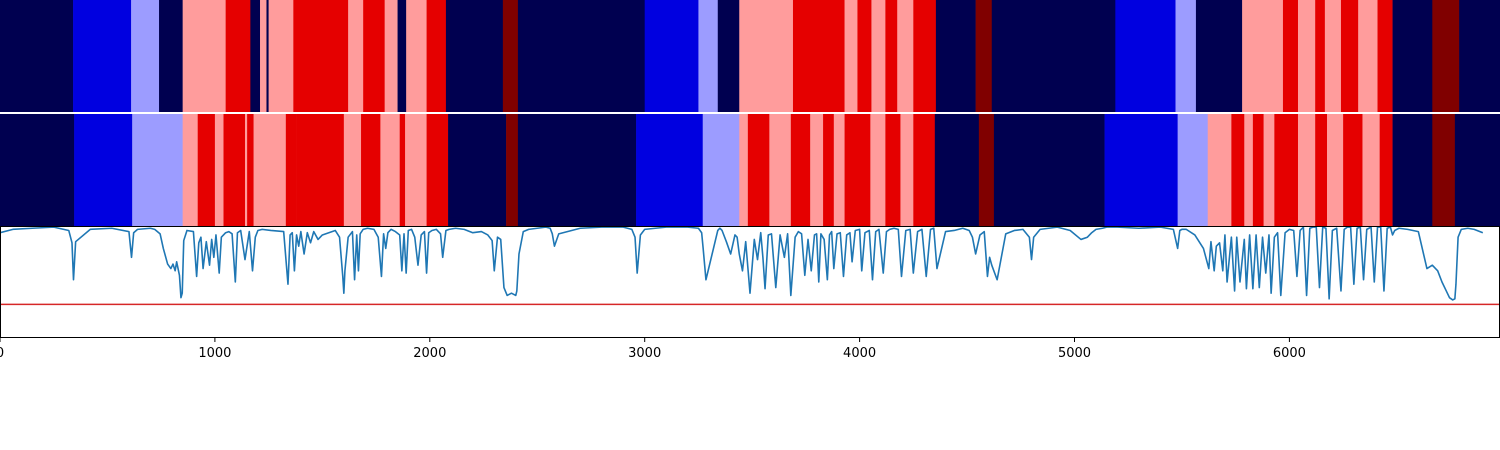  I want to click on x-tick-label: 2000, so click(429, 353).